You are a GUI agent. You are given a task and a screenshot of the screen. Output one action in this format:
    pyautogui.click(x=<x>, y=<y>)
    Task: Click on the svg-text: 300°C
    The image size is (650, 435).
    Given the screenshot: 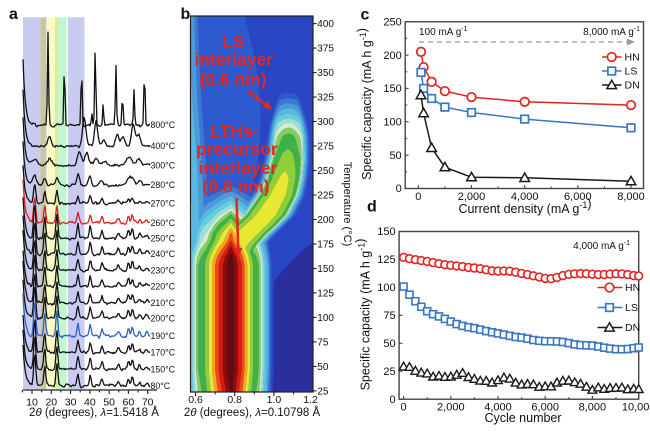 What is the action you would take?
    pyautogui.click(x=163, y=166)
    